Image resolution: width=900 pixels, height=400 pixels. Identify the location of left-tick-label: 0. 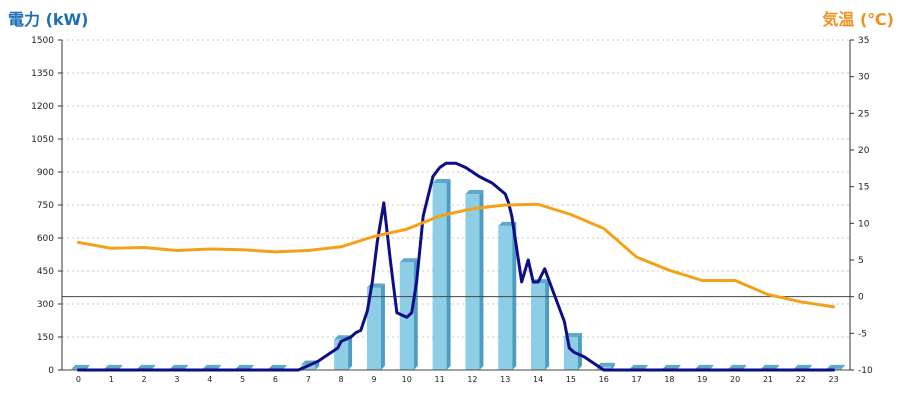
(51, 371).